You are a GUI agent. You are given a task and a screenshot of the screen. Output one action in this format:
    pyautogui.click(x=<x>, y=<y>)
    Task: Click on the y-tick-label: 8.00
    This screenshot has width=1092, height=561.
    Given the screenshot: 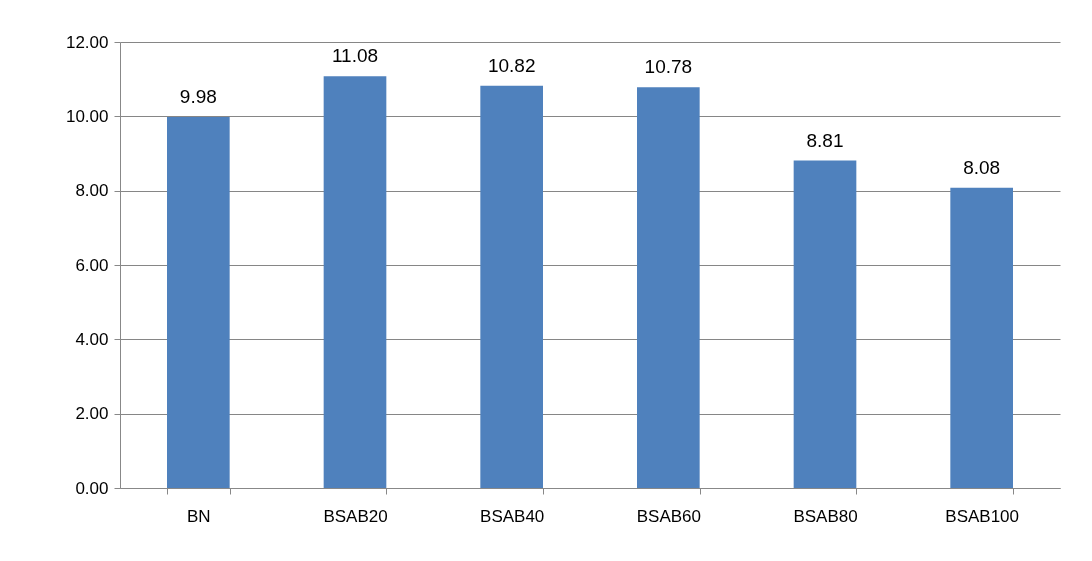 What is the action you would take?
    pyautogui.click(x=92, y=191)
    